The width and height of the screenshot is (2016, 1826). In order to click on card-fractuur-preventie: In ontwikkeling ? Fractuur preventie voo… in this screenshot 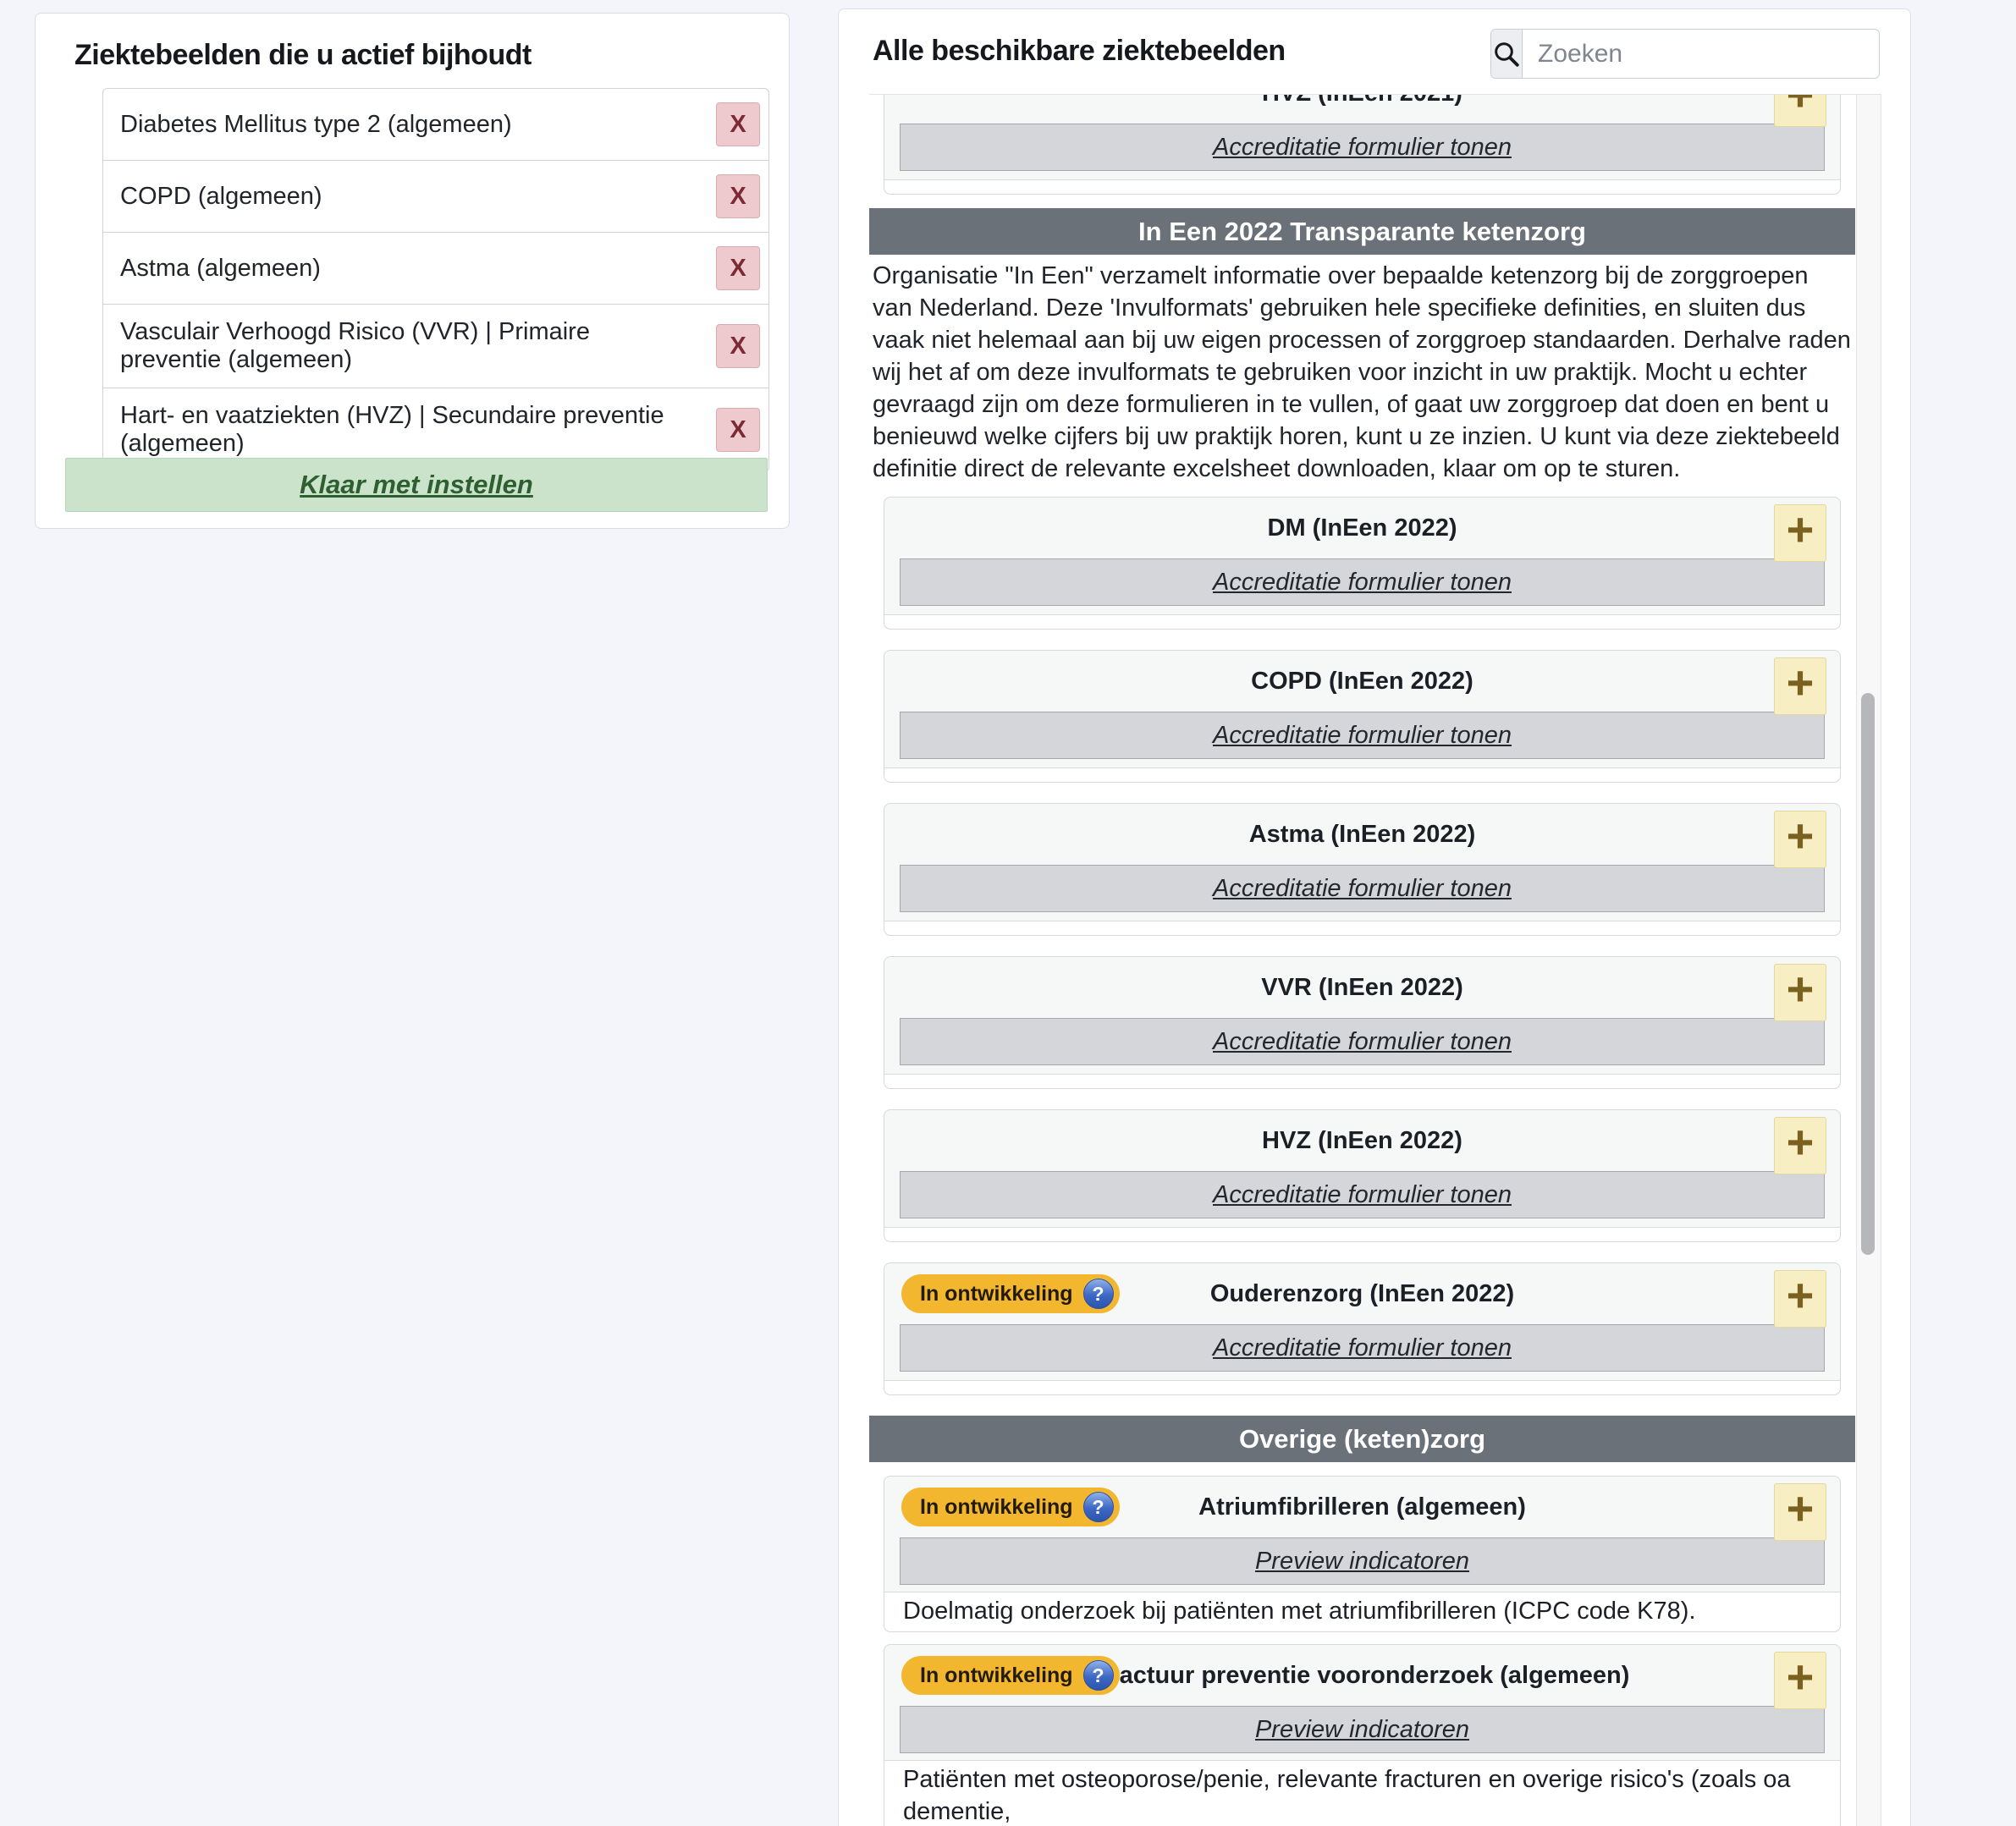, I will do `click(1362, 1735)`.